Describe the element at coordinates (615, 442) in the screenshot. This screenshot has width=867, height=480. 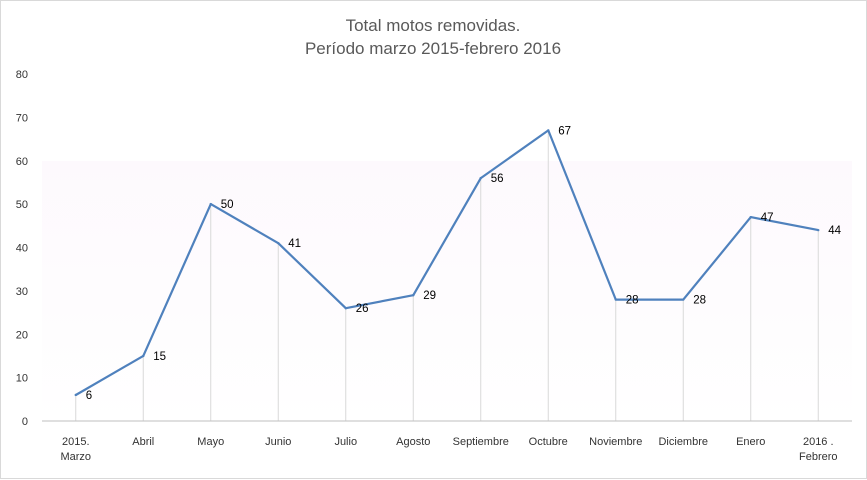
I see `x-tick-label: Noviembre` at that location.